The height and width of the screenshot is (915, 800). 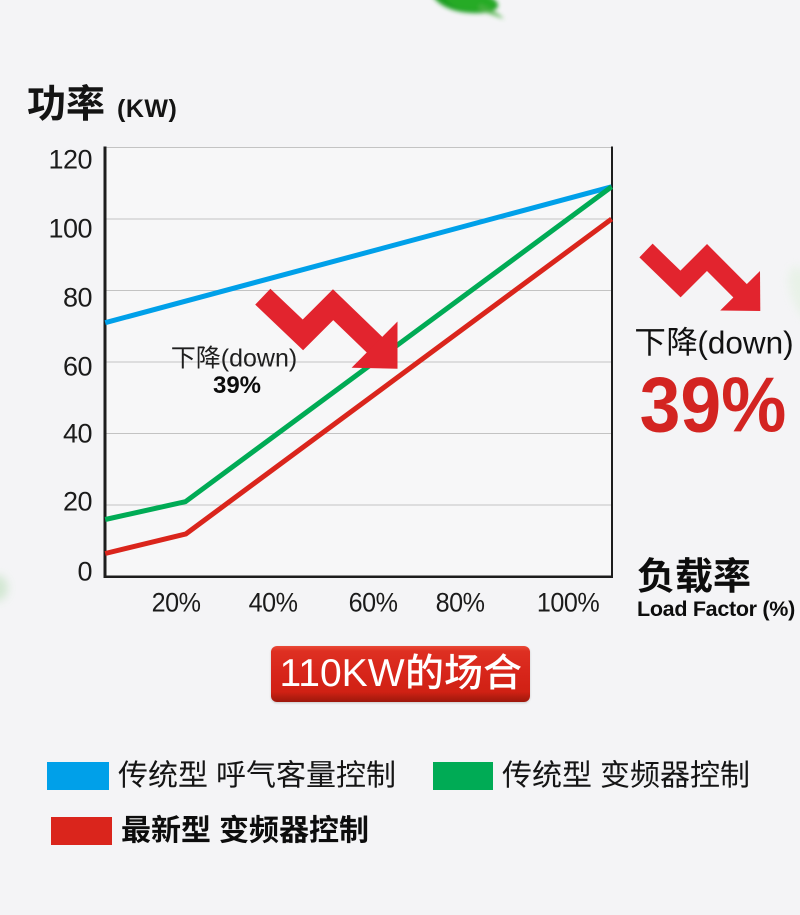 What do you see at coordinates (176, 602) in the screenshot?
I see `x-tick-label: 20%` at bounding box center [176, 602].